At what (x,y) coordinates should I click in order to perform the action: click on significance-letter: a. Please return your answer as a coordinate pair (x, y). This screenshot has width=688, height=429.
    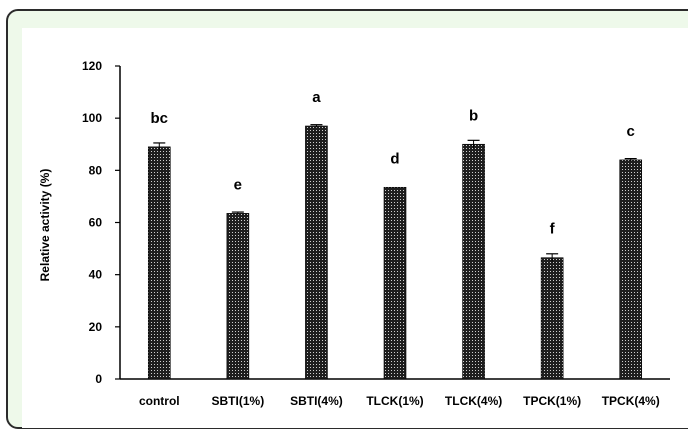
    Looking at the image, I should click on (316, 97).